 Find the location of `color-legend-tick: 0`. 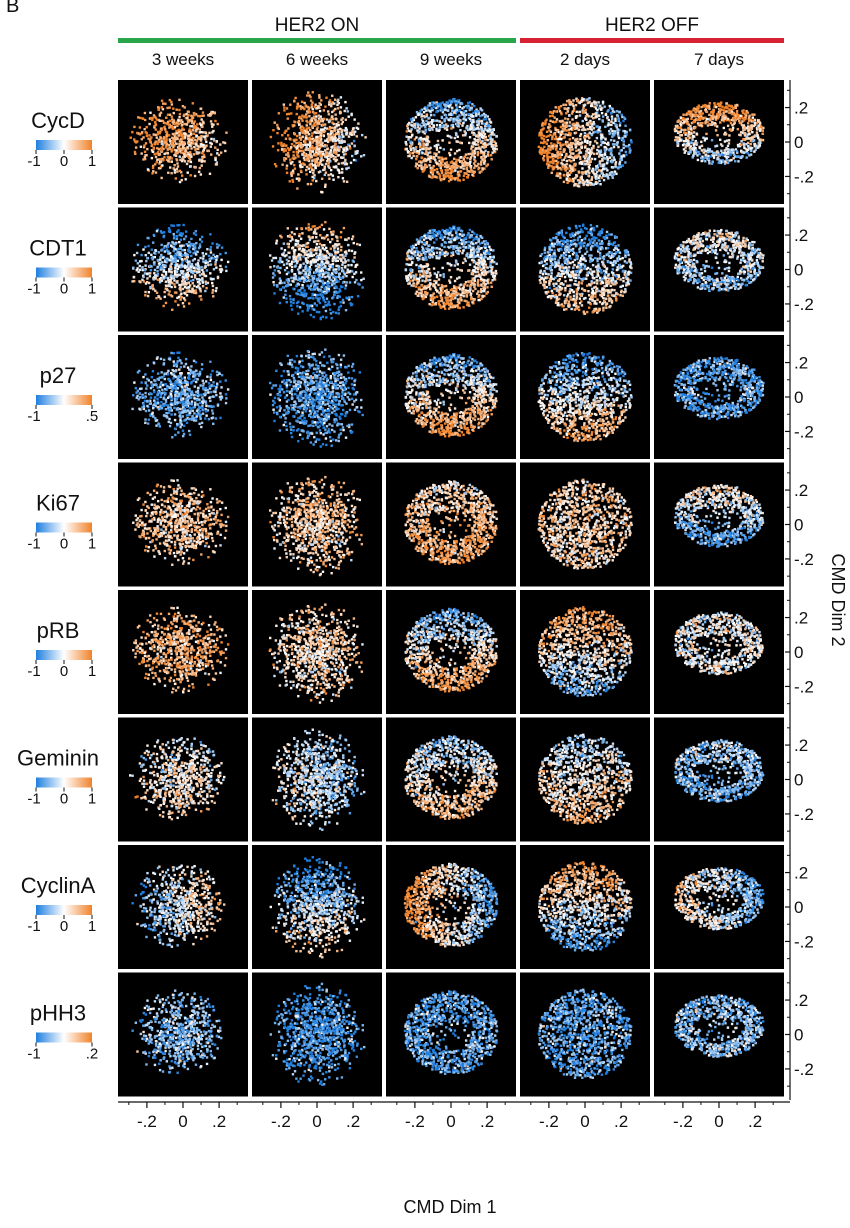

color-legend-tick: 0 is located at coordinates (64, 926).